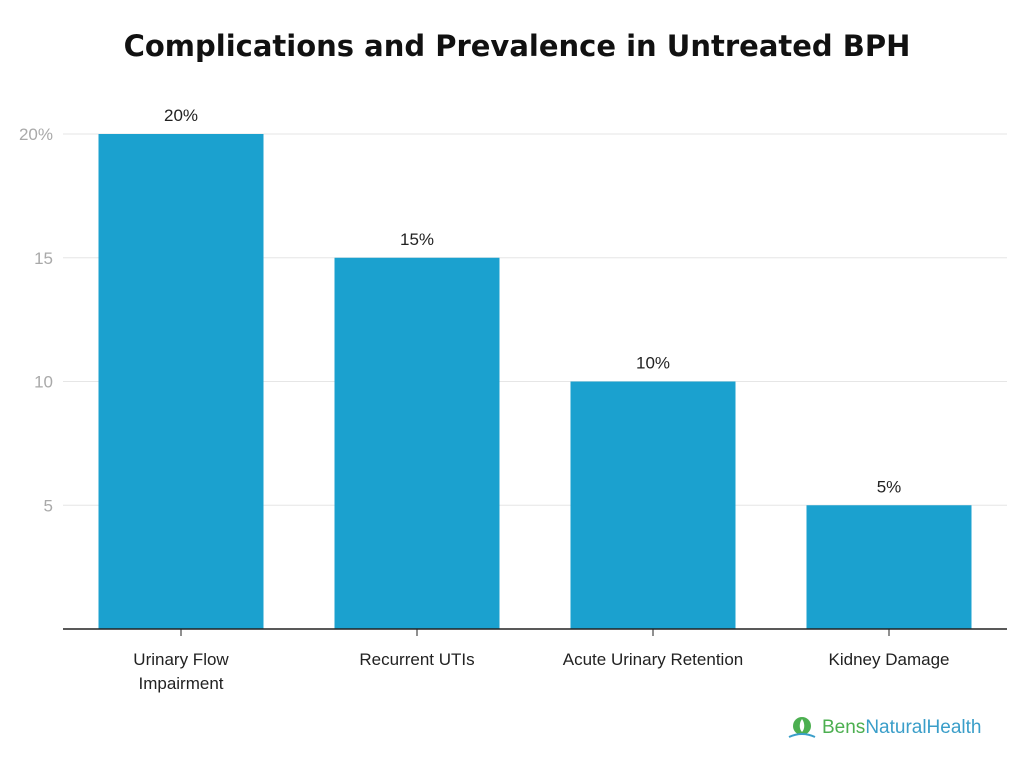  I want to click on x-category-label: Kidney Damage, so click(889, 659).